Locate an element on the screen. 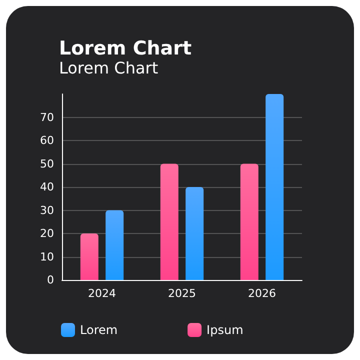  chart-title: Lorem Chart is located at coordinates (125, 49).